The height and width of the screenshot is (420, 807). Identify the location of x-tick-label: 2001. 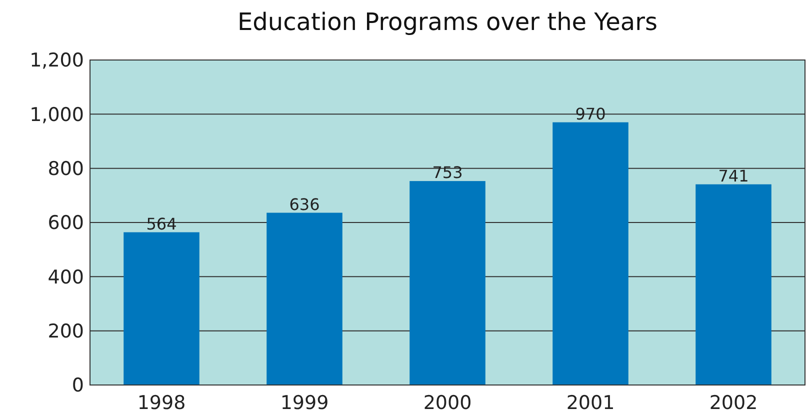
(590, 403).